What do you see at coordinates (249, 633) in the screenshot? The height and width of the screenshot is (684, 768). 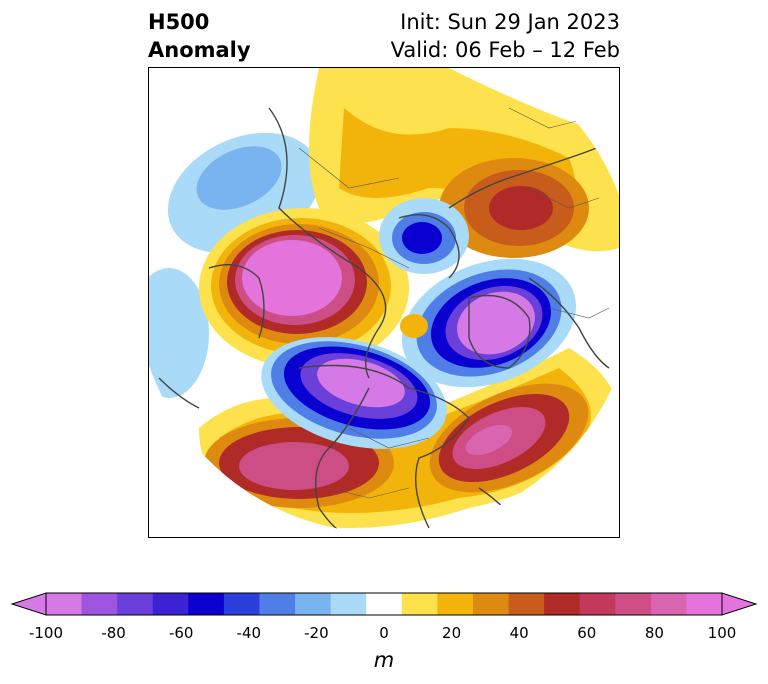 I see `colorbar-tick-label: -40` at bounding box center [249, 633].